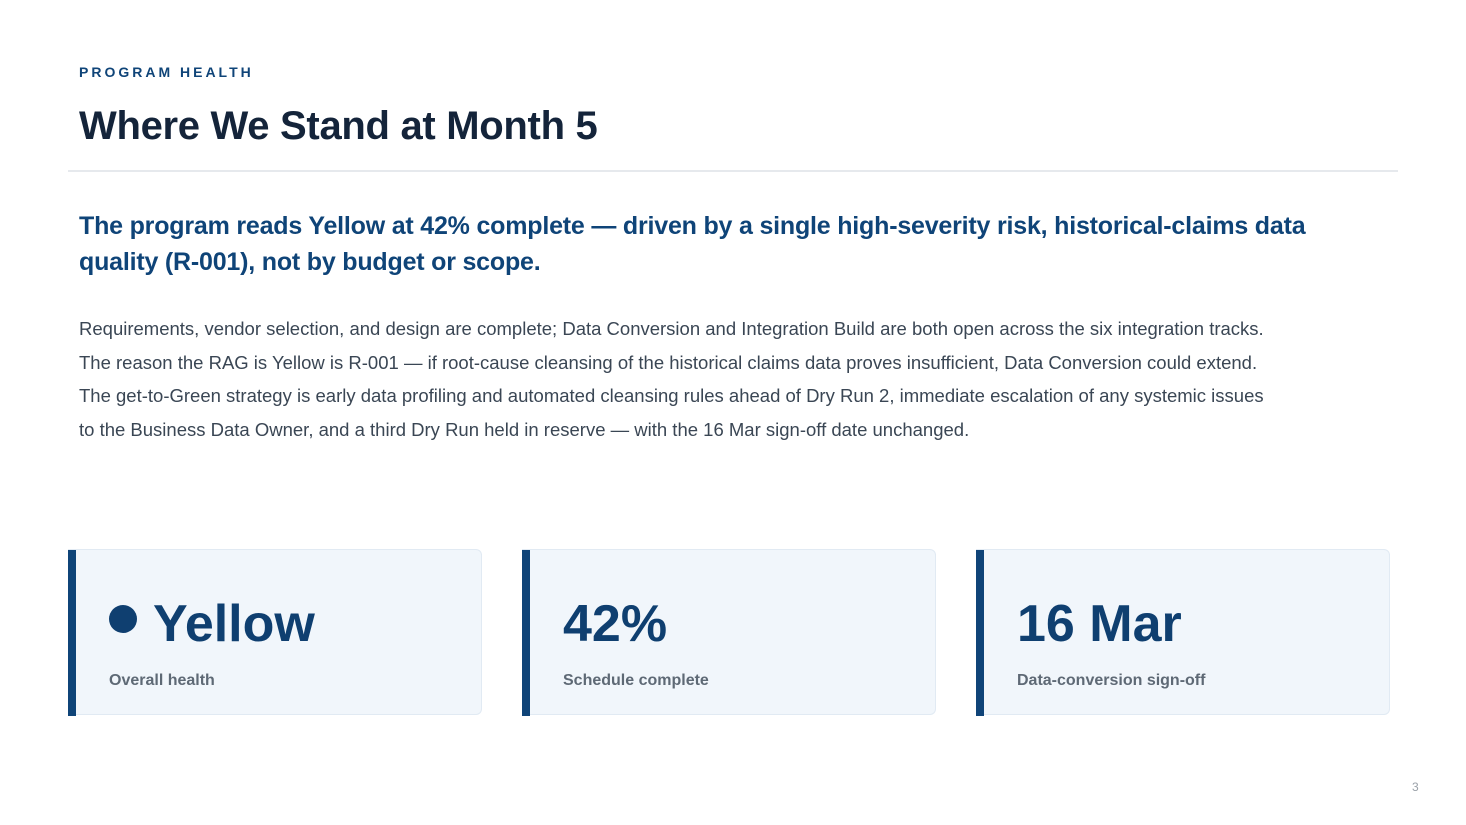 The image size is (1466, 825). I want to click on kpi-value: 42%, so click(615, 624).